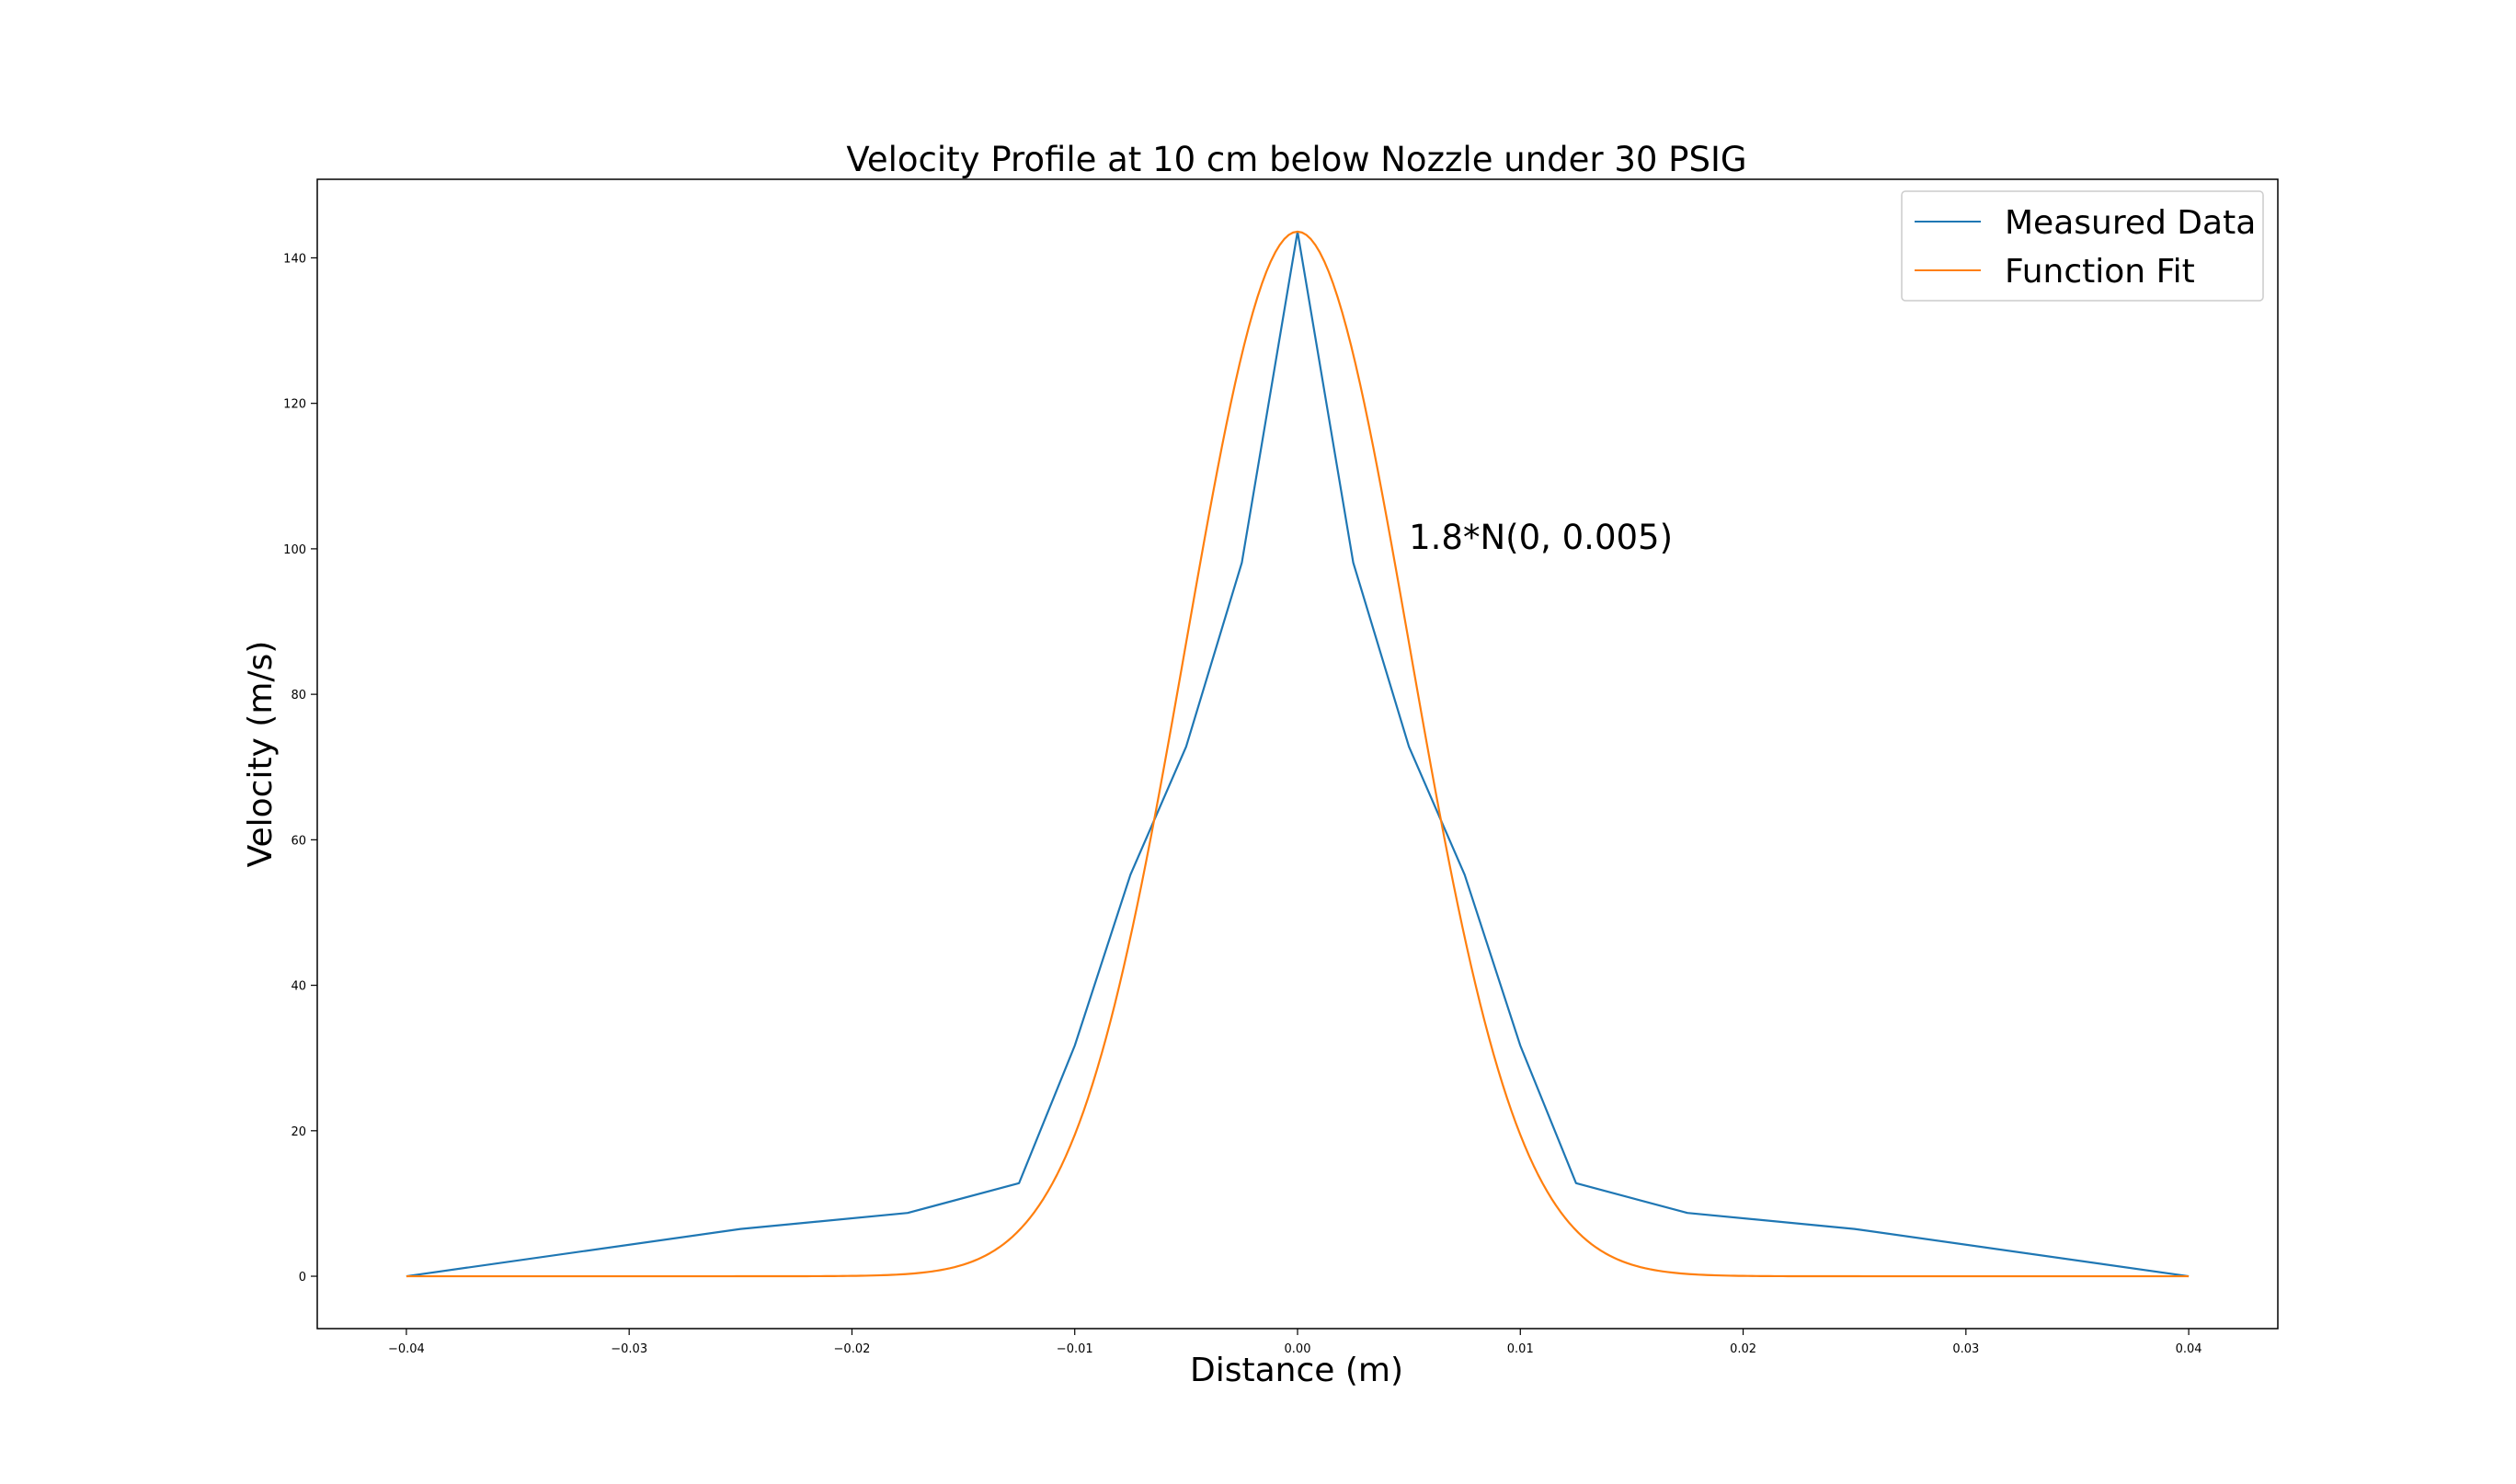  What do you see at coordinates (303, 1277) in the screenshot?
I see `y-tick-label: 0` at bounding box center [303, 1277].